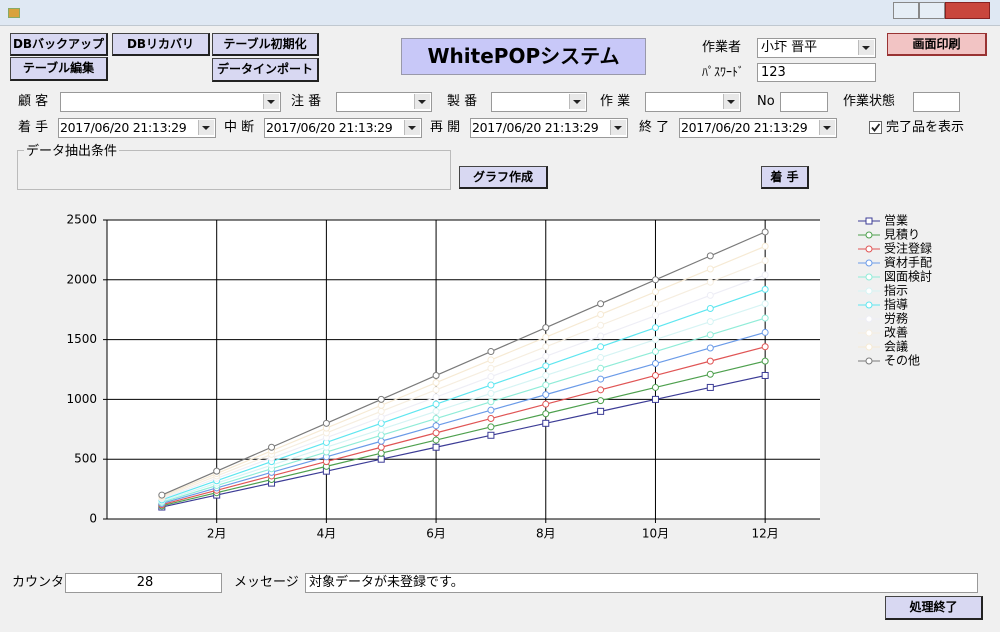 Image resolution: width=1000 pixels, height=632 pixels. What do you see at coordinates (59, 69) in the screenshot?
I see `edit-table-button: テーブル編集` at bounding box center [59, 69].